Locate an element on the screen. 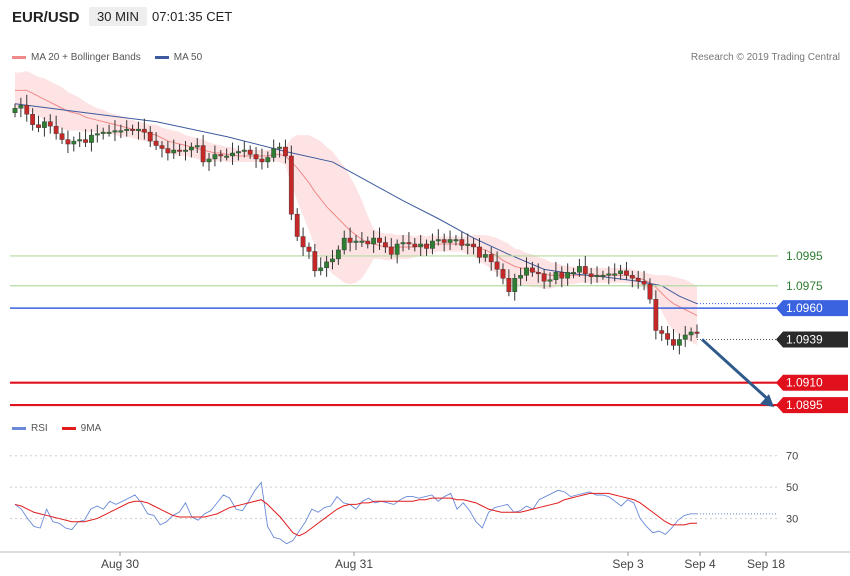 The height and width of the screenshot is (576, 850). x-tick-label-1: Aug 31 is located at coordinates (354, 564).